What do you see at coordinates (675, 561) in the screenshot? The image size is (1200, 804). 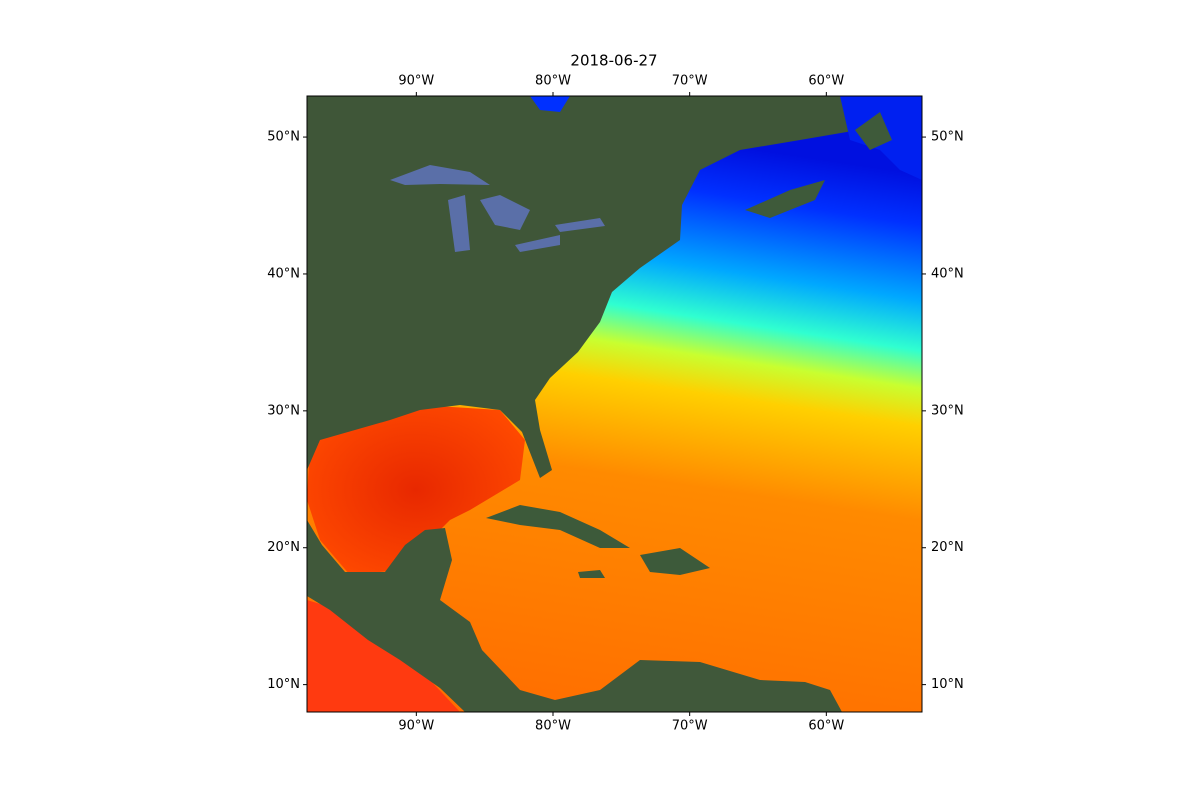 I see `hispaniola` at bounding box center [675, 561].